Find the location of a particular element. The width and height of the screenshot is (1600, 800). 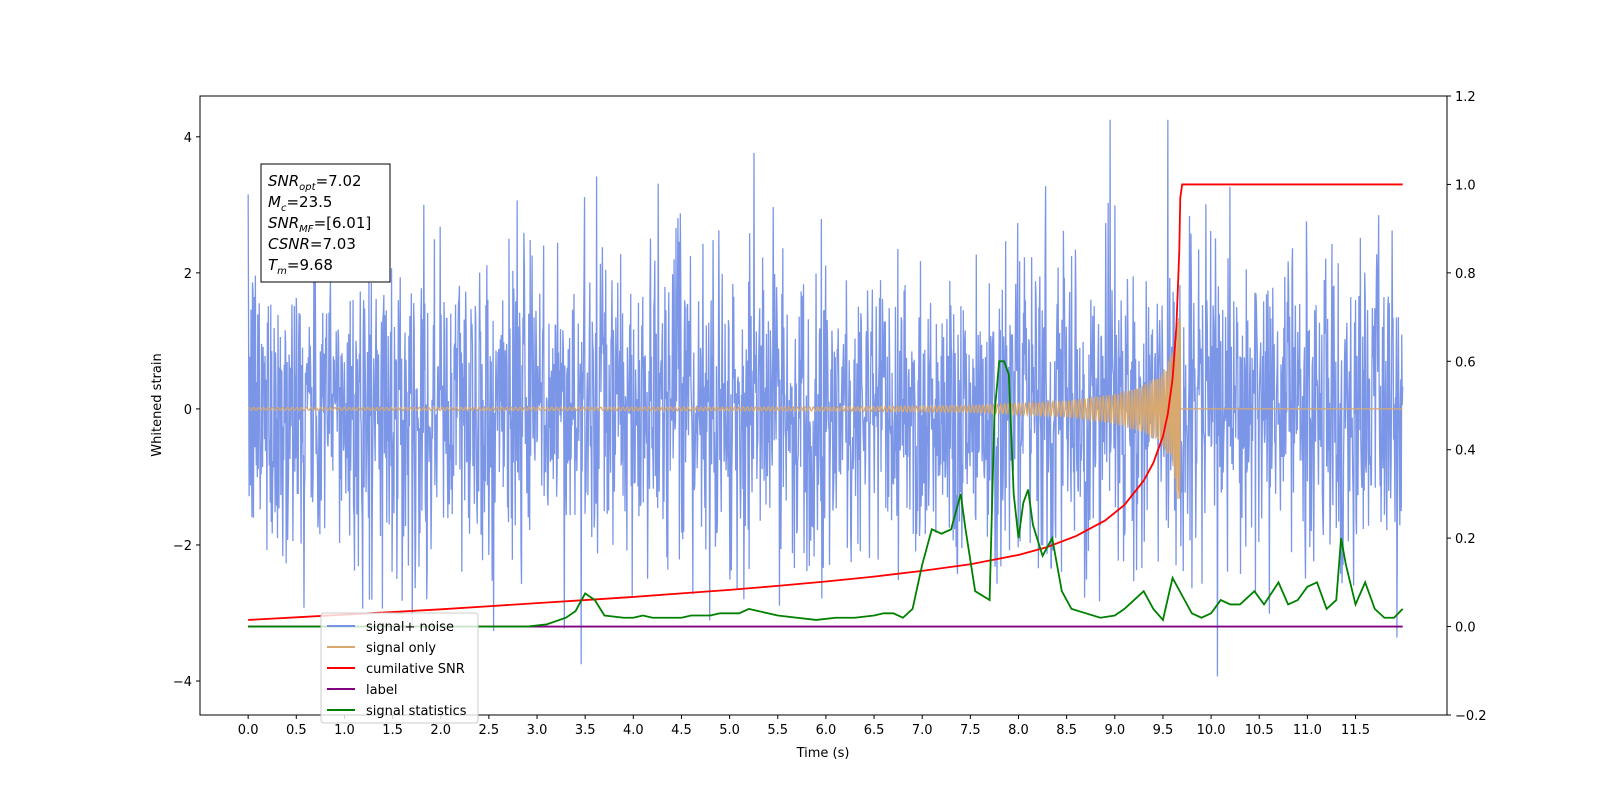

x-tick-label: 3.0 is located at coordinates (537, 730).